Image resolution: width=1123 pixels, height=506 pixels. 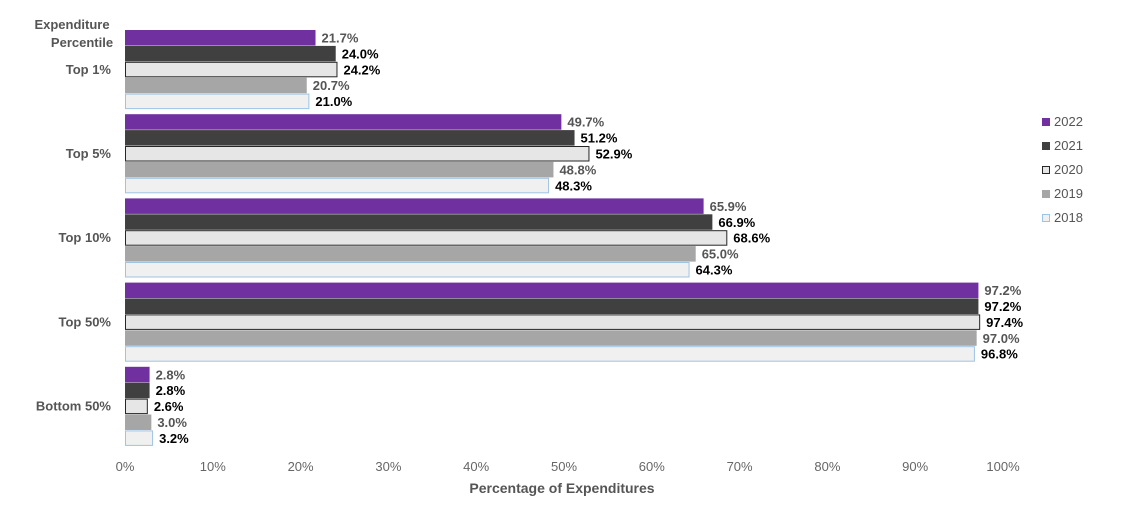 What do you see at coordinates (1046, 194) in the screenshot?
I see `legend-swatch-2019` at bounding box center [1046, 194].